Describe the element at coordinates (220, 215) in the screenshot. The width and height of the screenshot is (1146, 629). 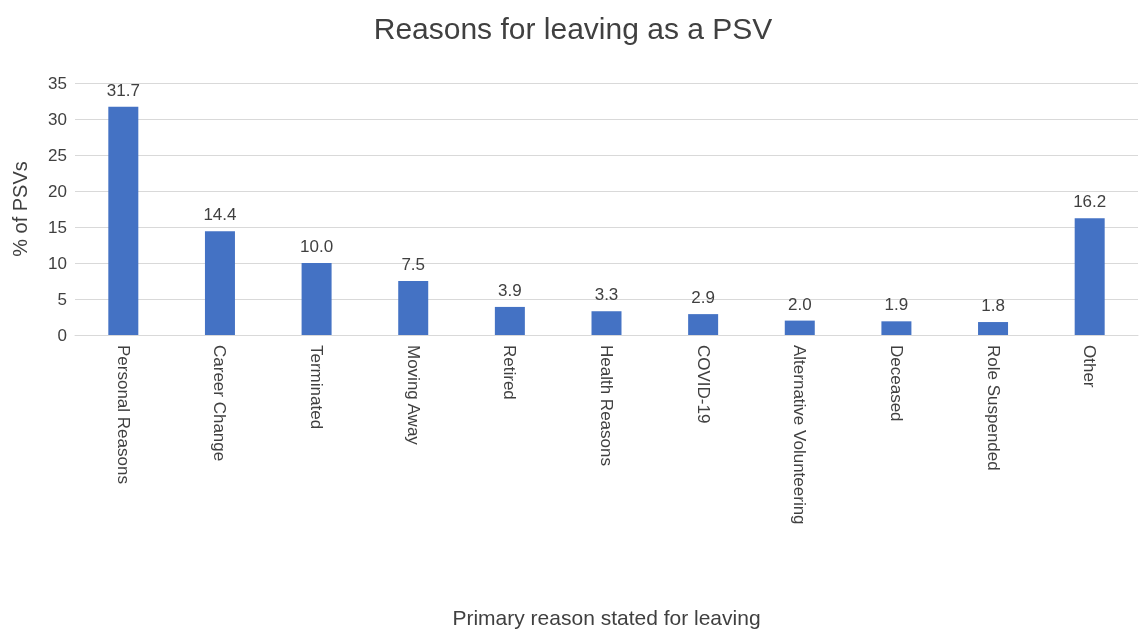
I see `data-label: 14.4` at that location.